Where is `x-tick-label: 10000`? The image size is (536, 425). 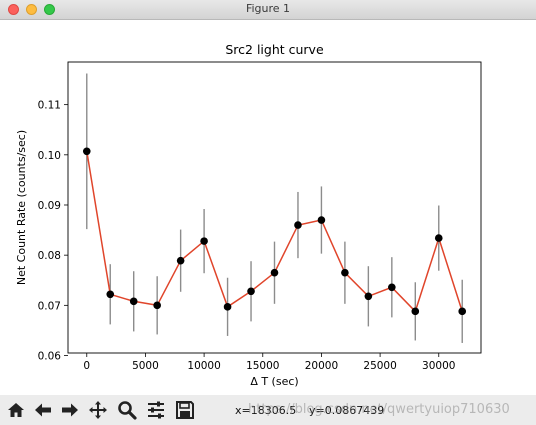
x-tick-label: 10000 is located at coordinates (203, 366).